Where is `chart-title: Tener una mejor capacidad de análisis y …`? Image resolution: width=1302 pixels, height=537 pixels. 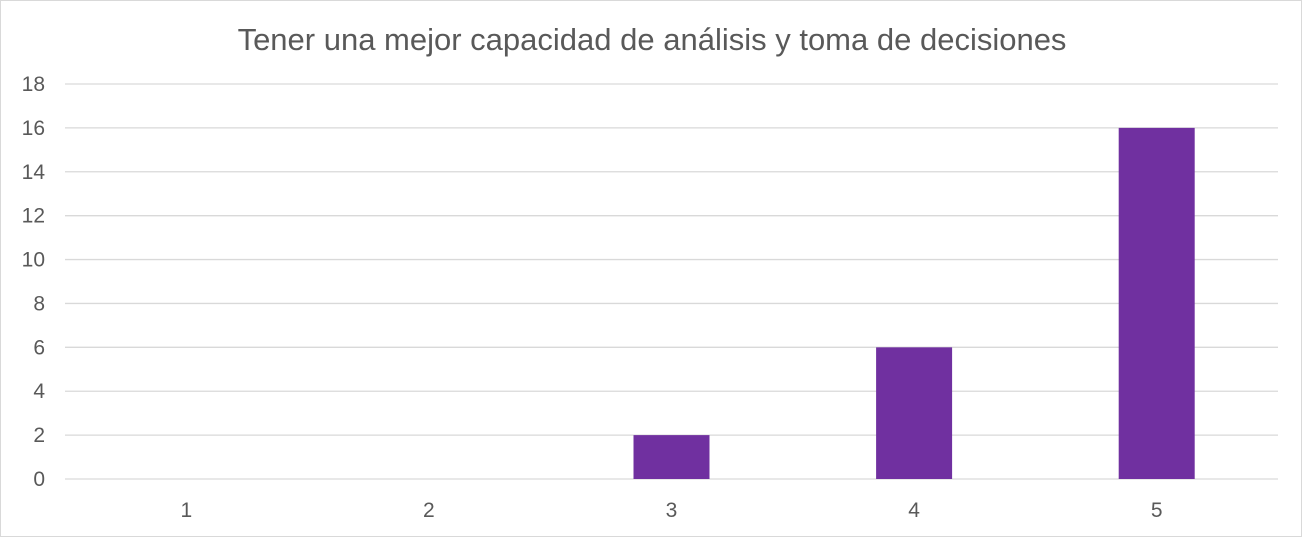 chart-title: Tener una mejor capacidad de análisis y … is located at coordinates (652, 39).